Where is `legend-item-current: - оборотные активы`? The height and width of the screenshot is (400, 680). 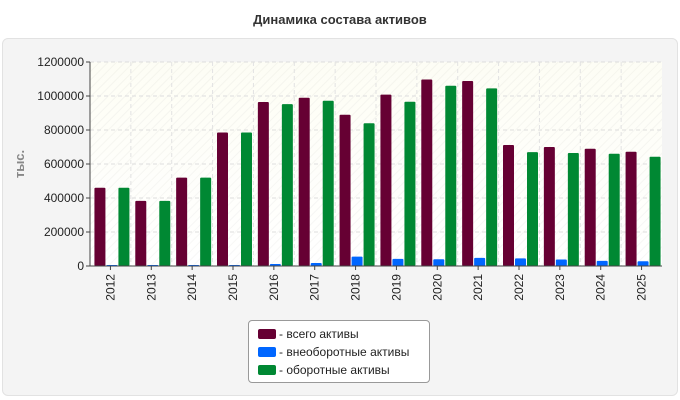
legend-item-current: - оборотные активы is located at coordinates (343, 370).